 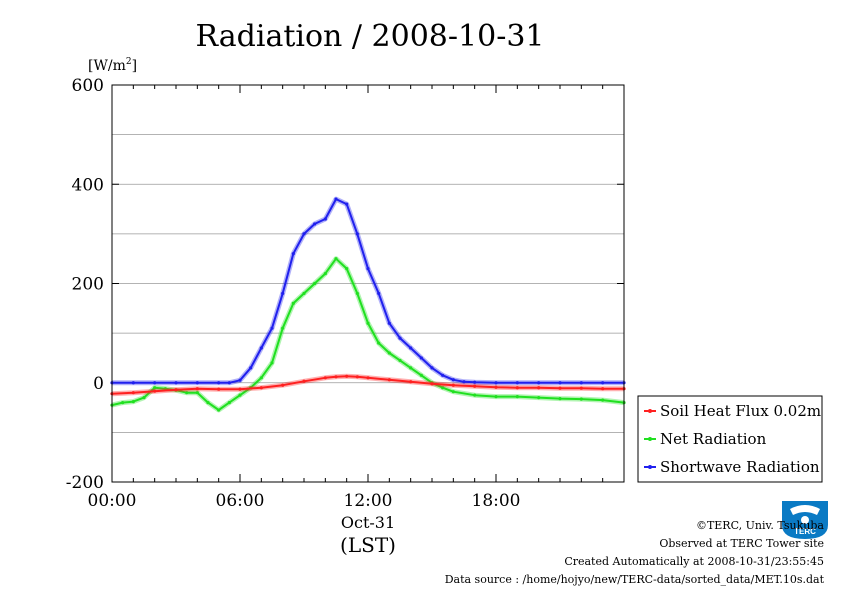 What do you see at coordinates (713, 439) in the screenshot?
I see `legend-label: Net Radiation` at bounding box center [713, 439].